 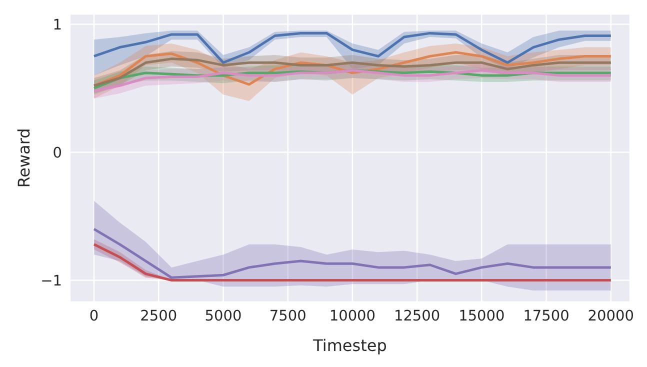 I want to click on x-tick-label: 15000, so click(x=481, y=316).